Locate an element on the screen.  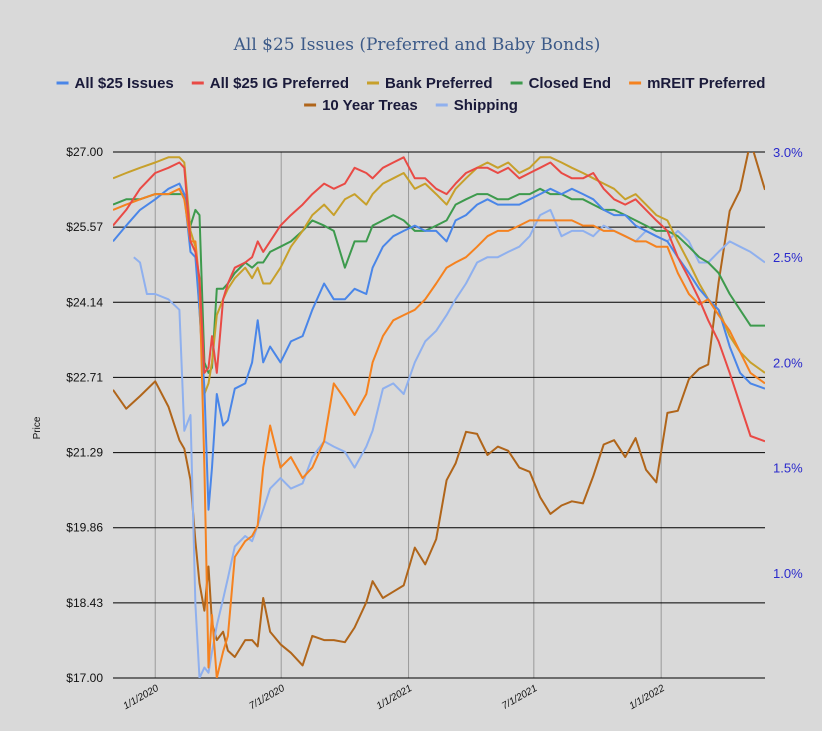
x-tick-label: 7/1/2021 is located at coordinates (519, 697).